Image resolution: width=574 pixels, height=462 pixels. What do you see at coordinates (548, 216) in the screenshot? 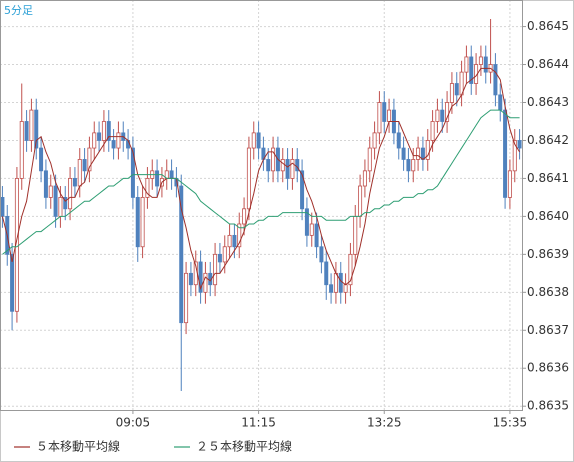
I see `y-tick-label: 0.8640` at bounding box center [548, 216].